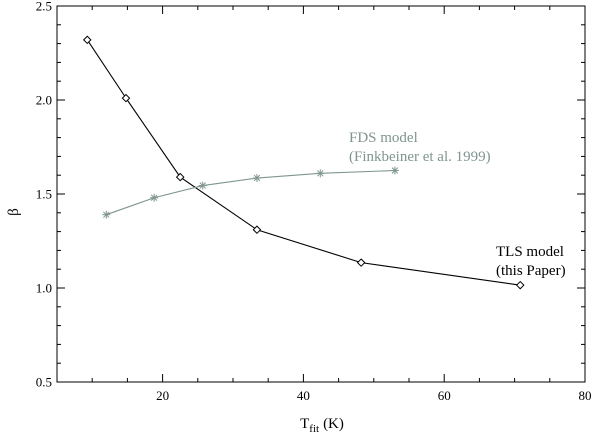 The image size is (600, 440). What do you see at coordinates (420, 157) in the screenshot?
I see `fds-annotation-line-2: (Finkbeiner et al. 1999)` at bounding box center [420, 157].